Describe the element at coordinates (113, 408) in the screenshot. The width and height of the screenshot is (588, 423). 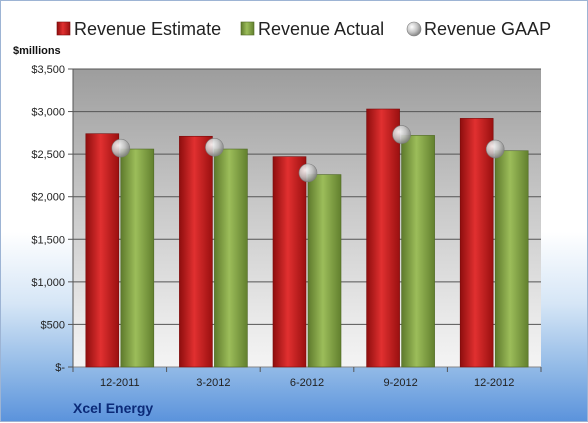
I see `company-name: Xcel Energy` at that location.